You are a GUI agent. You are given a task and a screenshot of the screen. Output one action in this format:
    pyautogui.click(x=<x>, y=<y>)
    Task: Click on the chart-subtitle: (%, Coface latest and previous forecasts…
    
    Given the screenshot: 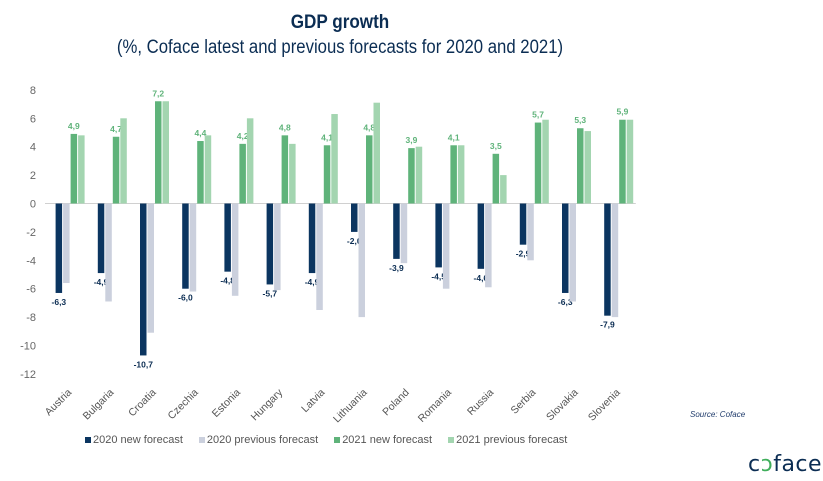 What is the action you would take?
    pyautogui.click(x=340, y=47)
    